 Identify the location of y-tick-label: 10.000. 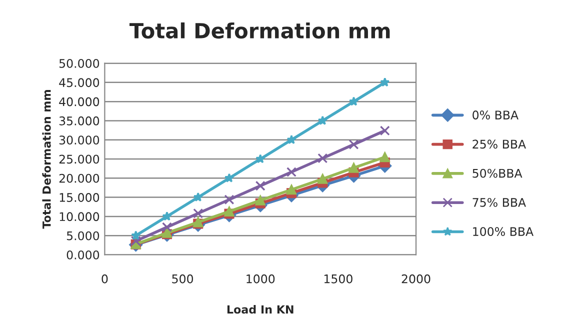
(80, 217).